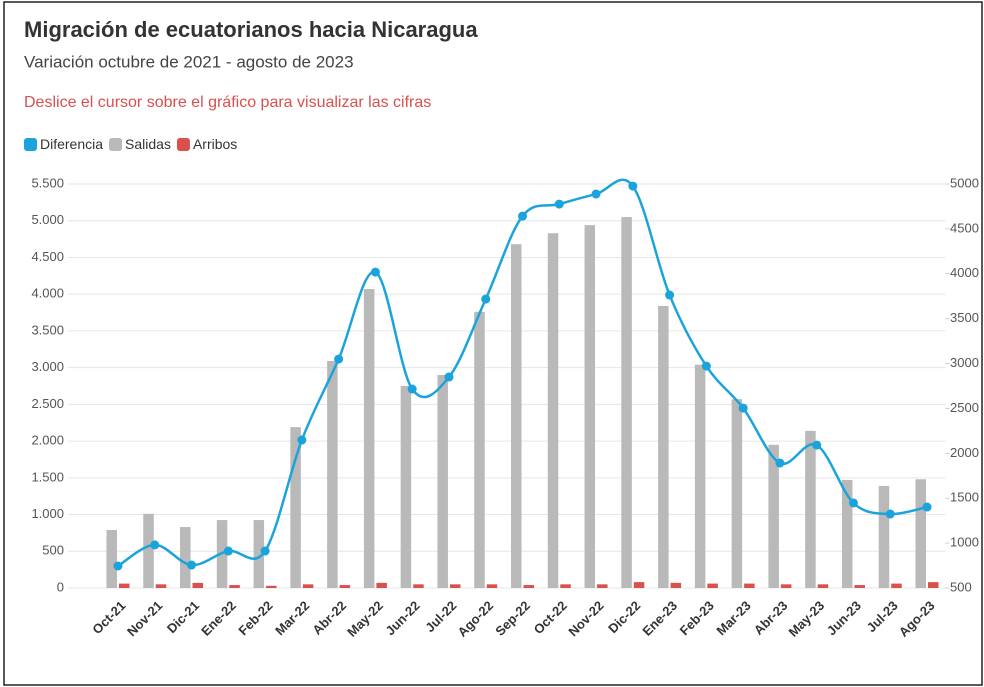 This screenshot has height=687, width=984. I want to click on y-tick-label: 0, so click(60, 586).